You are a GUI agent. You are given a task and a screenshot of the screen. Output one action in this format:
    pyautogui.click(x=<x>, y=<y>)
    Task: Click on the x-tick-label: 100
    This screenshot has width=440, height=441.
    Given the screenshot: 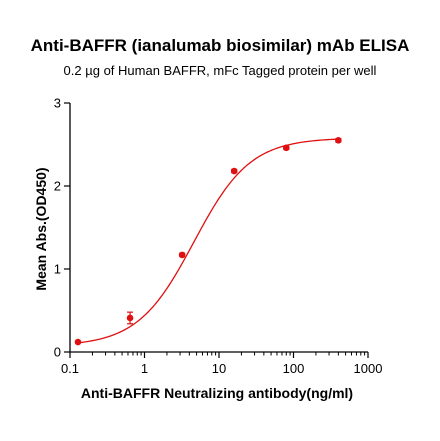 What is the action you would take?
    pyautogui.click(x=294, y=368)
    